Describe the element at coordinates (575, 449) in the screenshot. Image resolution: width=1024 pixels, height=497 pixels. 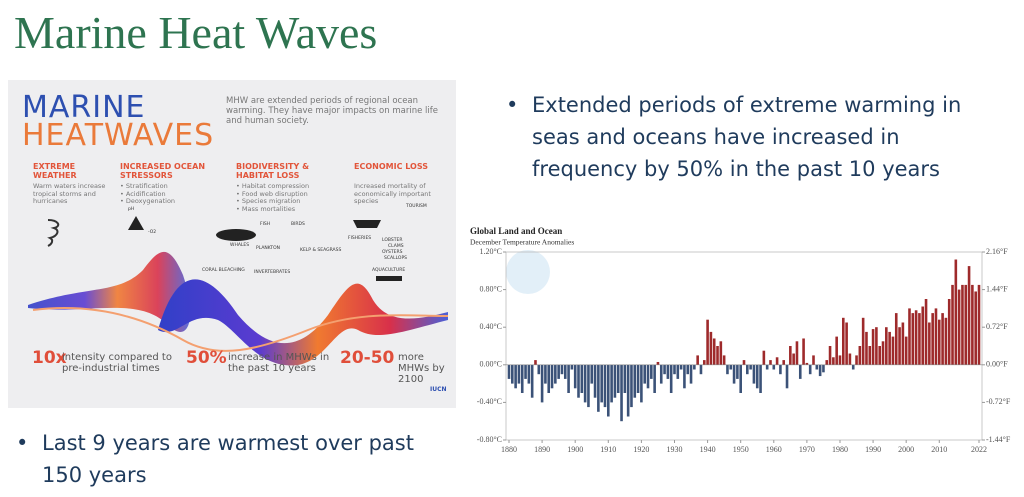
I see `x-tick-label: 1900` at that location.